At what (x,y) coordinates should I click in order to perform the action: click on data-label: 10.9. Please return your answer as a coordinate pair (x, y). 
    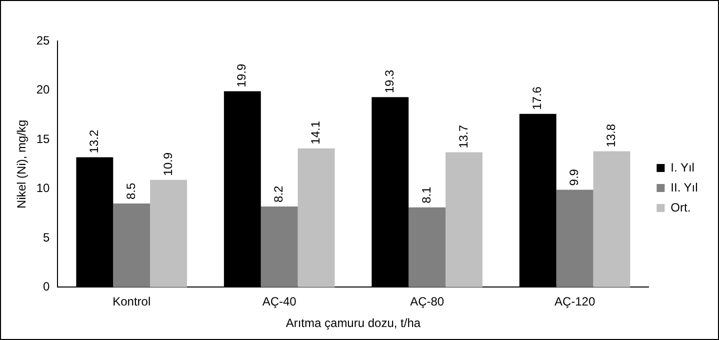
    Looking at the image, I should click on (167, 164).